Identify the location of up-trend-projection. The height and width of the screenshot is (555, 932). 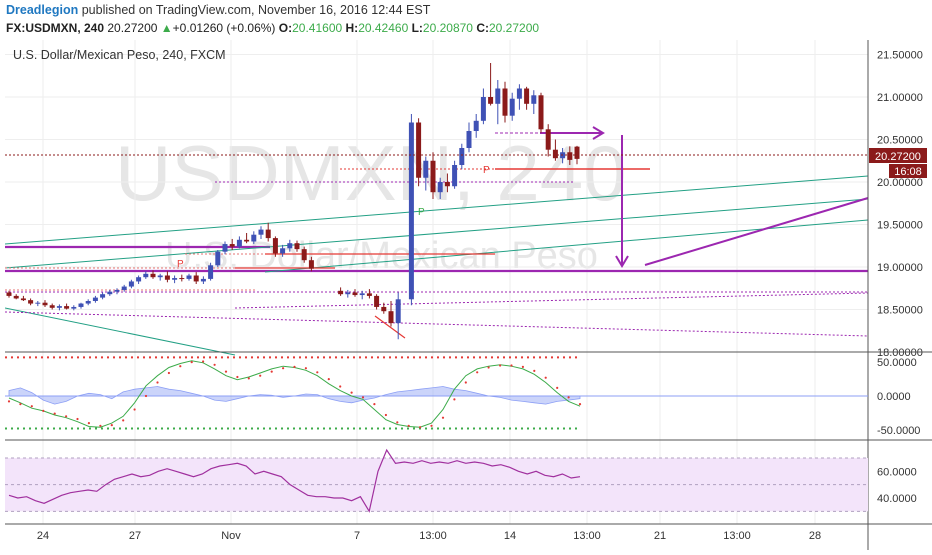
(756, 231).